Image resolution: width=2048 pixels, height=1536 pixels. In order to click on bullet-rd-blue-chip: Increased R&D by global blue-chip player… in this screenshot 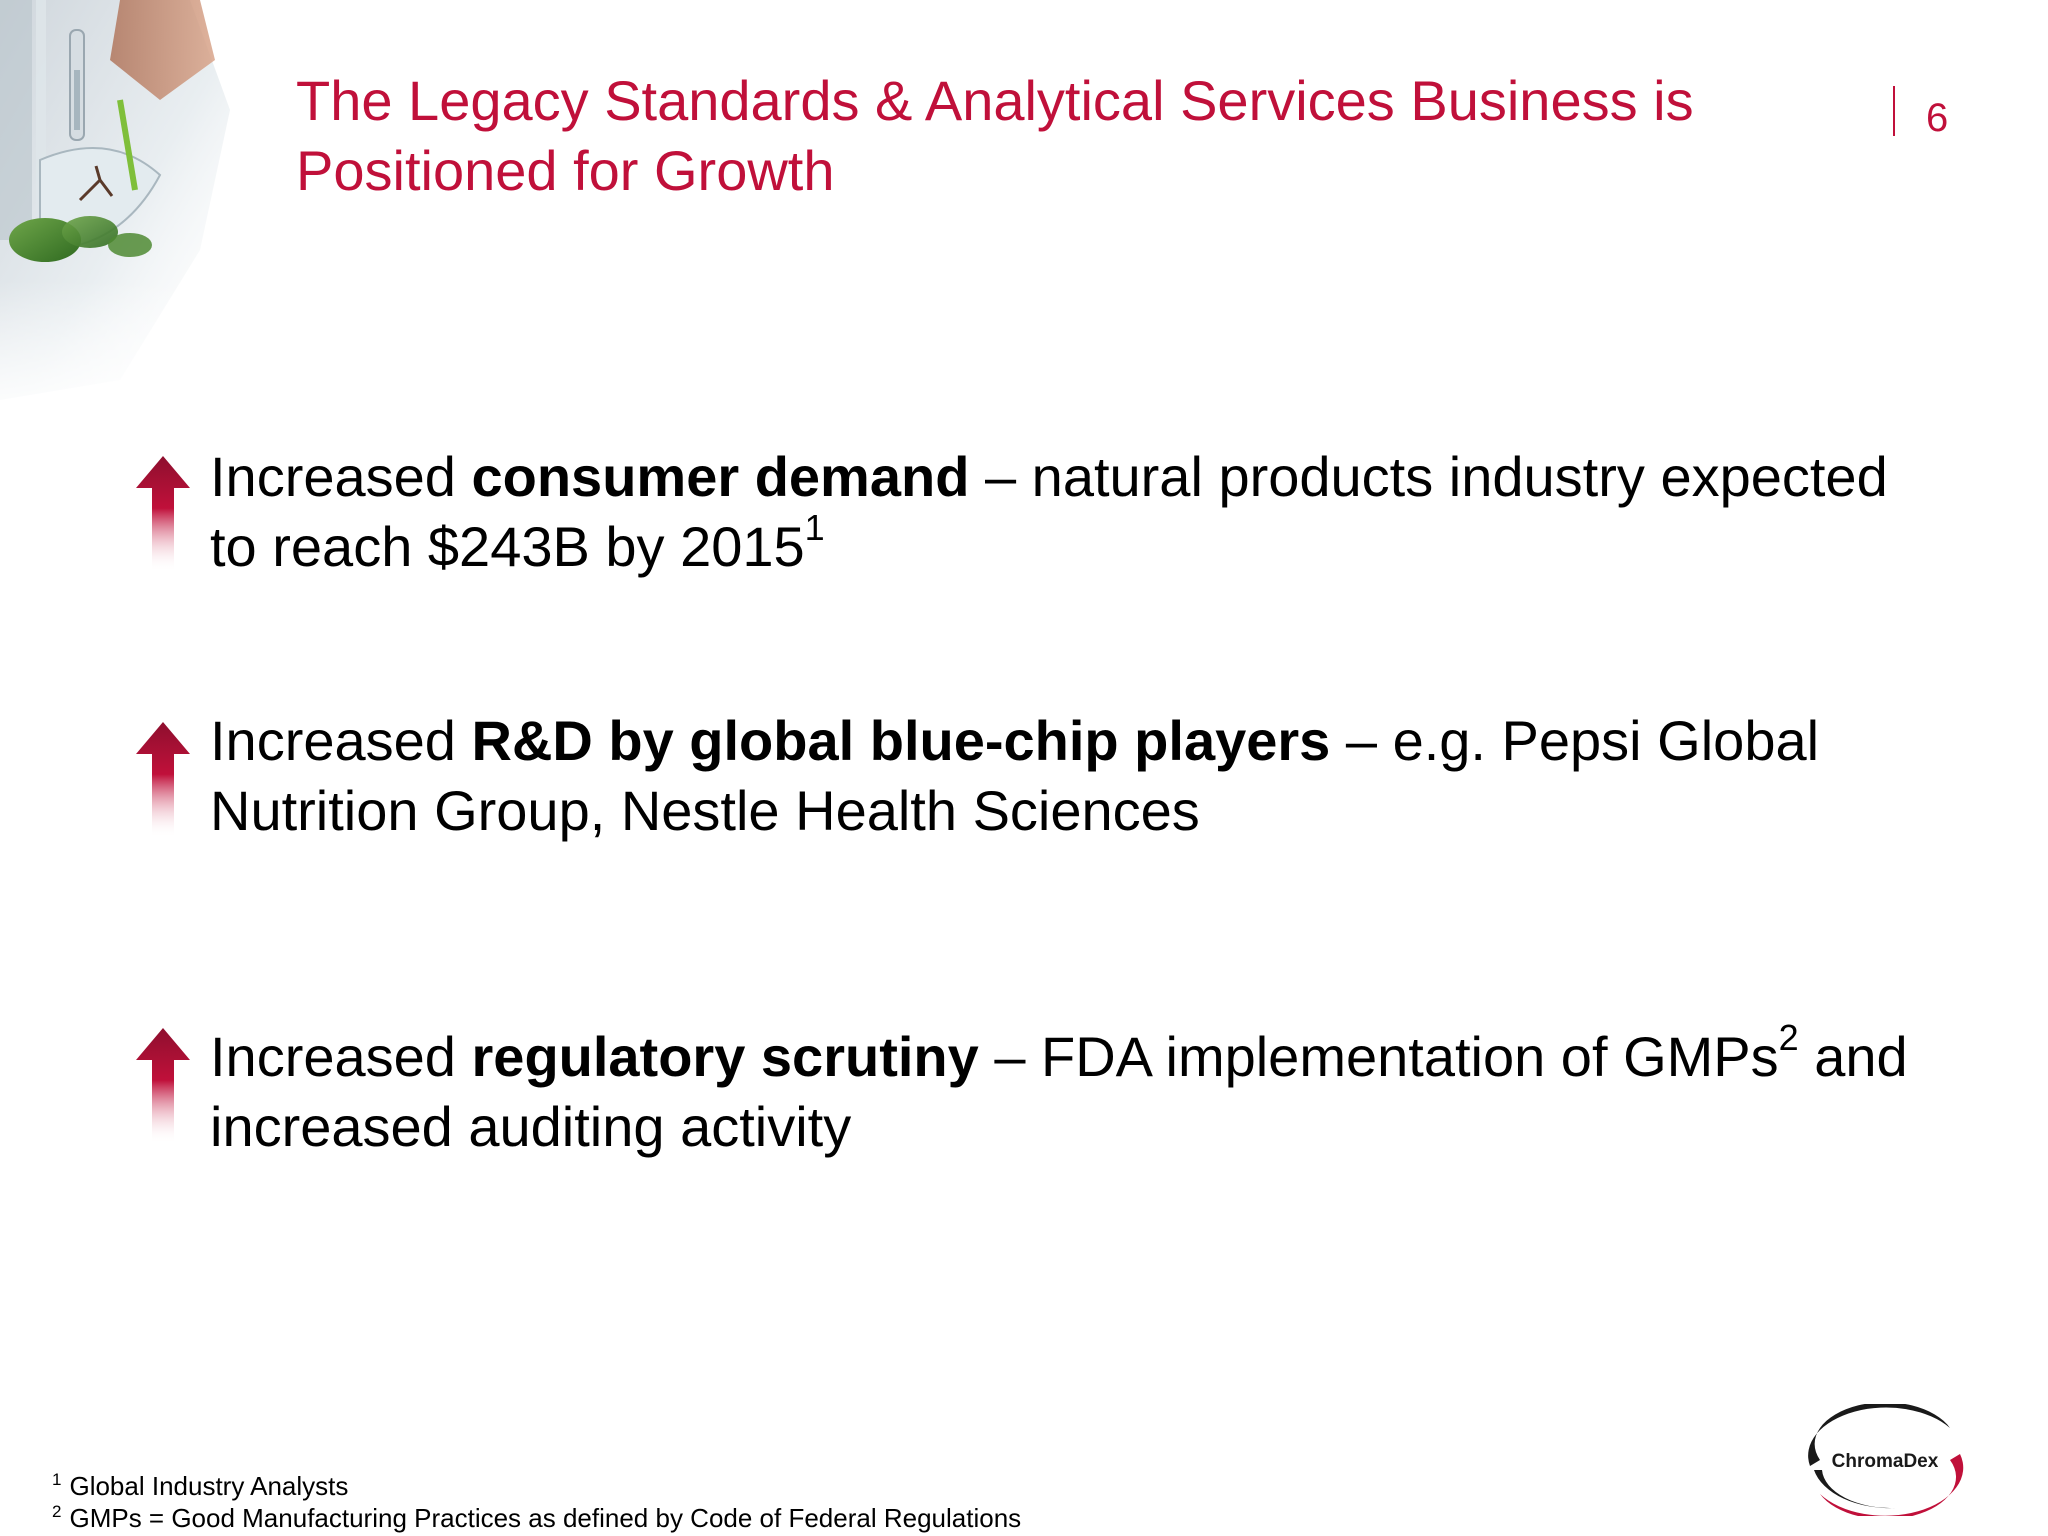, I will do `click(1100, 776)`.